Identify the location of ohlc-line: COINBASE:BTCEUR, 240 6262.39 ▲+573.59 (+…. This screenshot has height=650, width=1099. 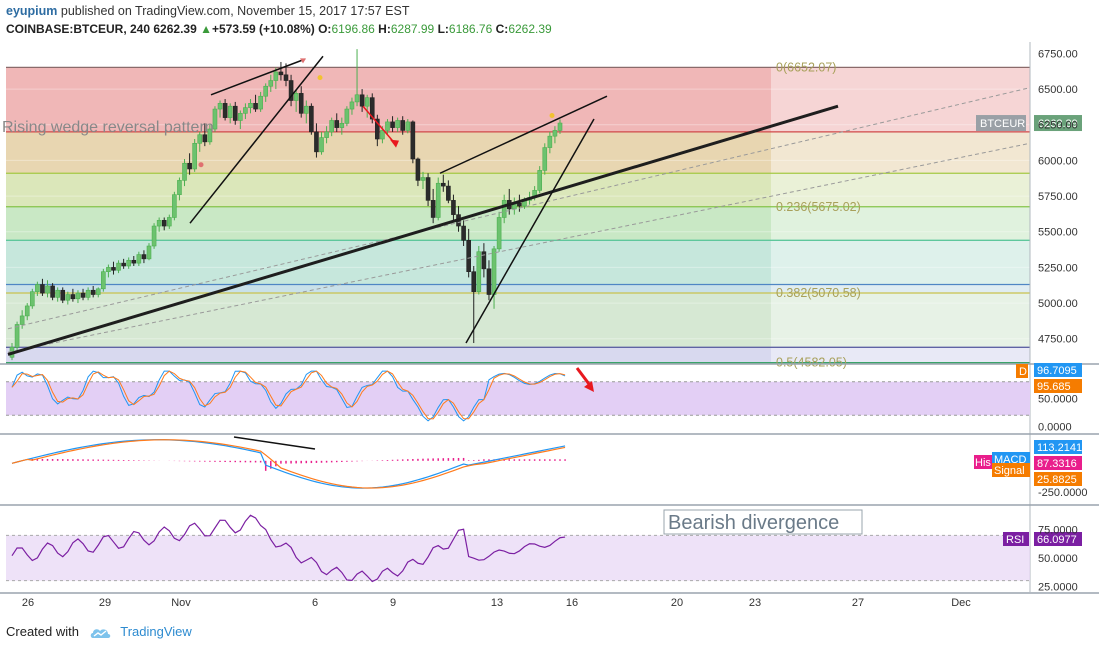
(279, 29).